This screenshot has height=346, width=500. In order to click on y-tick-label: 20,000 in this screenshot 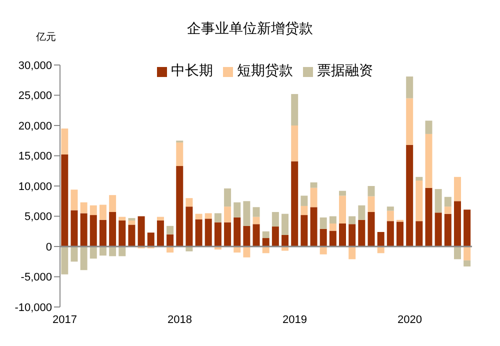, I will do `click(35, 126)`.